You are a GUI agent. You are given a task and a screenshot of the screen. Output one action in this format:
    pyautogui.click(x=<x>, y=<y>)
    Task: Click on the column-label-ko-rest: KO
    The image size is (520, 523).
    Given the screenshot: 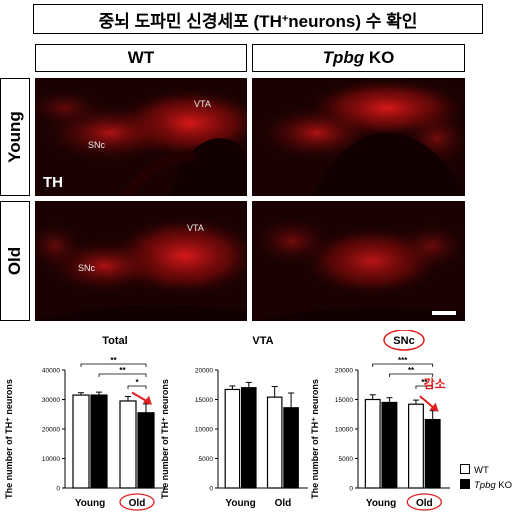 What is the action you would take?
    pyautogui.click(x=379, y=57)
    